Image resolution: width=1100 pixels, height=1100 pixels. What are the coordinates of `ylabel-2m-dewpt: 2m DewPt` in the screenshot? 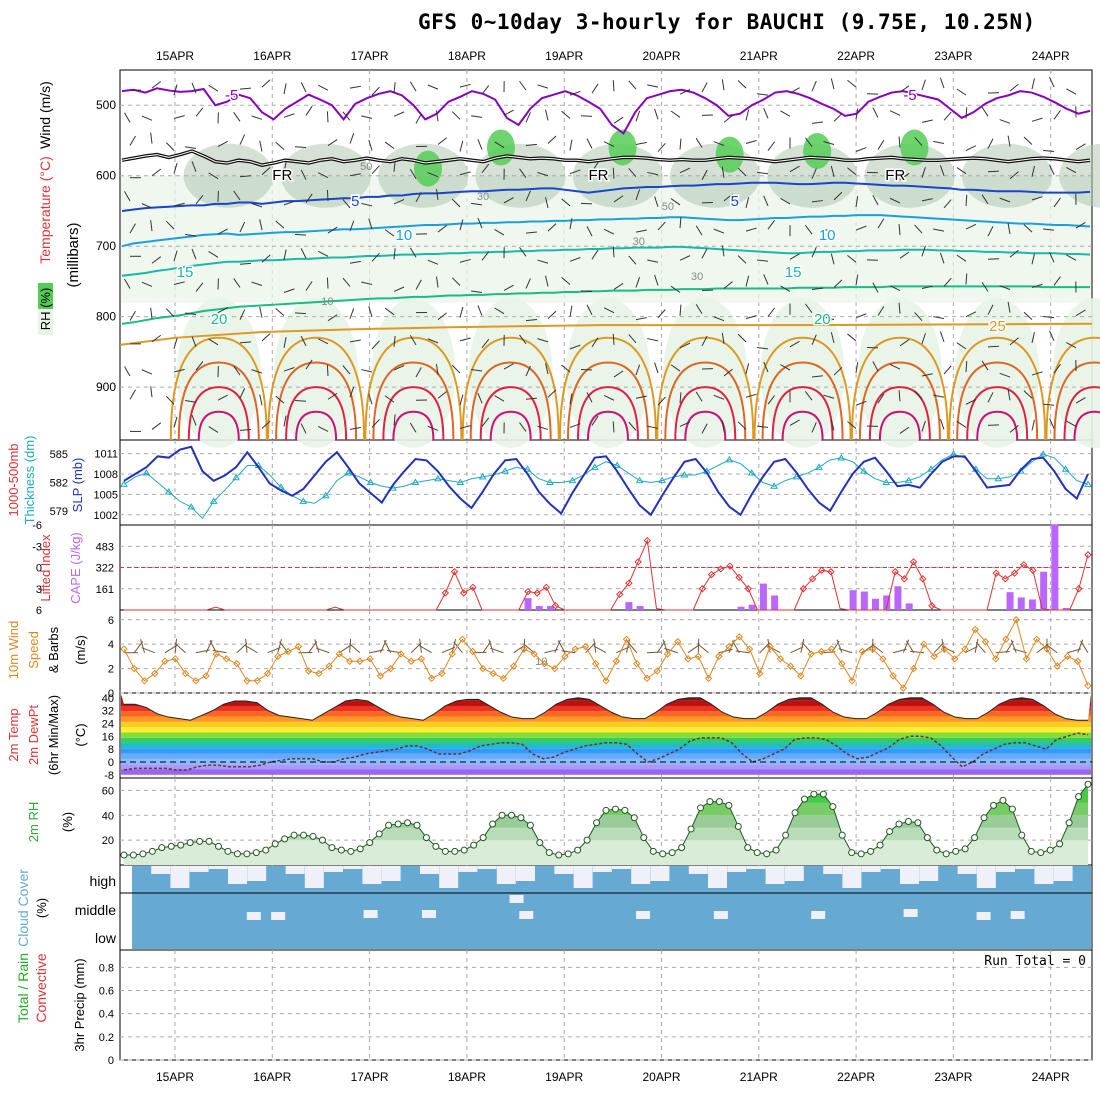 It's located at (33, 735).